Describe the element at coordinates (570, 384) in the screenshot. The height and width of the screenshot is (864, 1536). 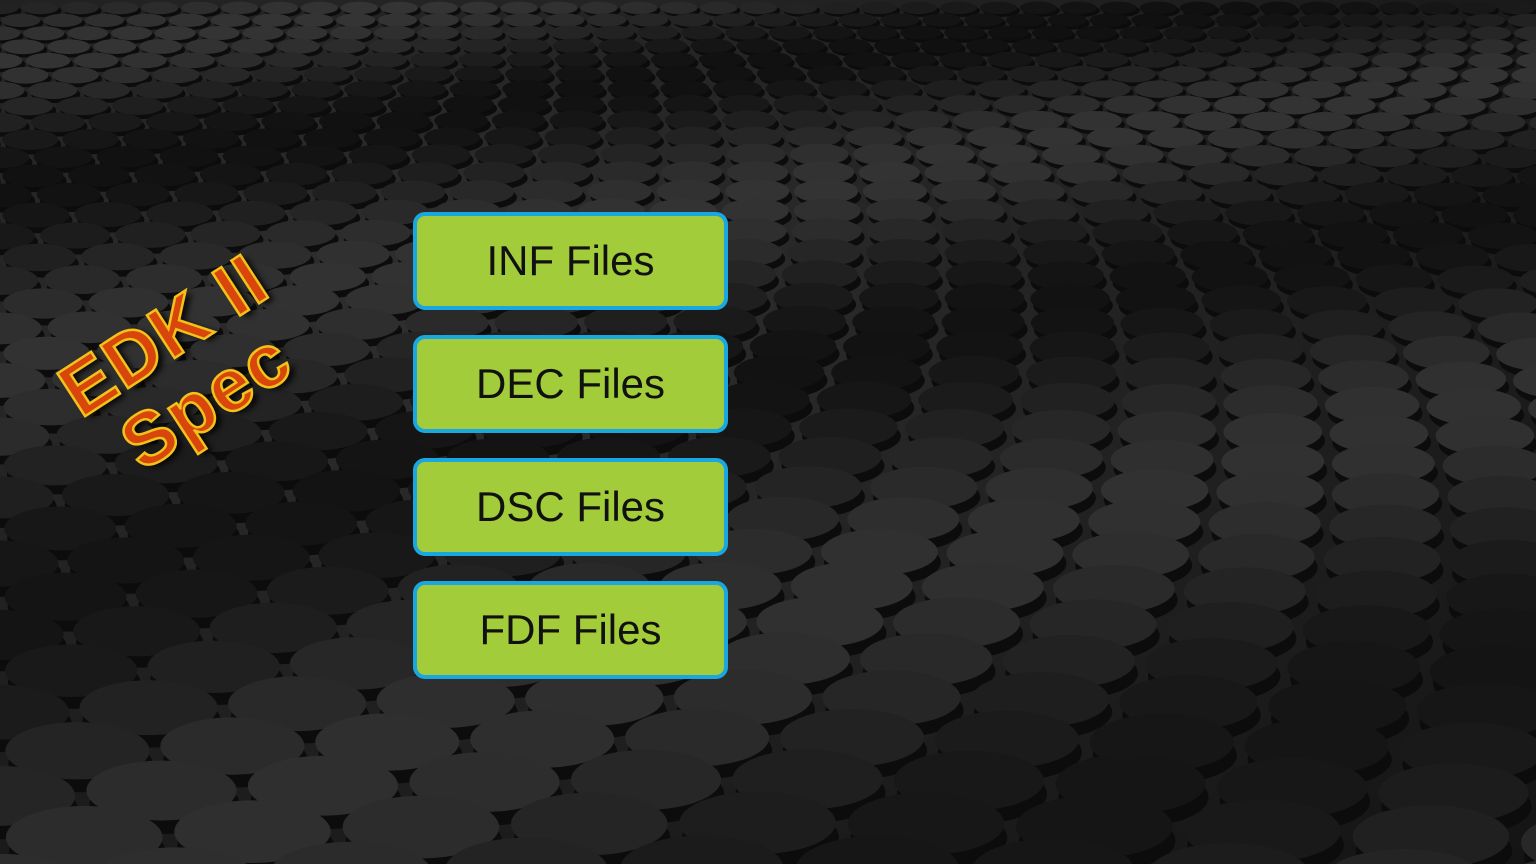
I see `dec-files-button: DEC Files` at that location.